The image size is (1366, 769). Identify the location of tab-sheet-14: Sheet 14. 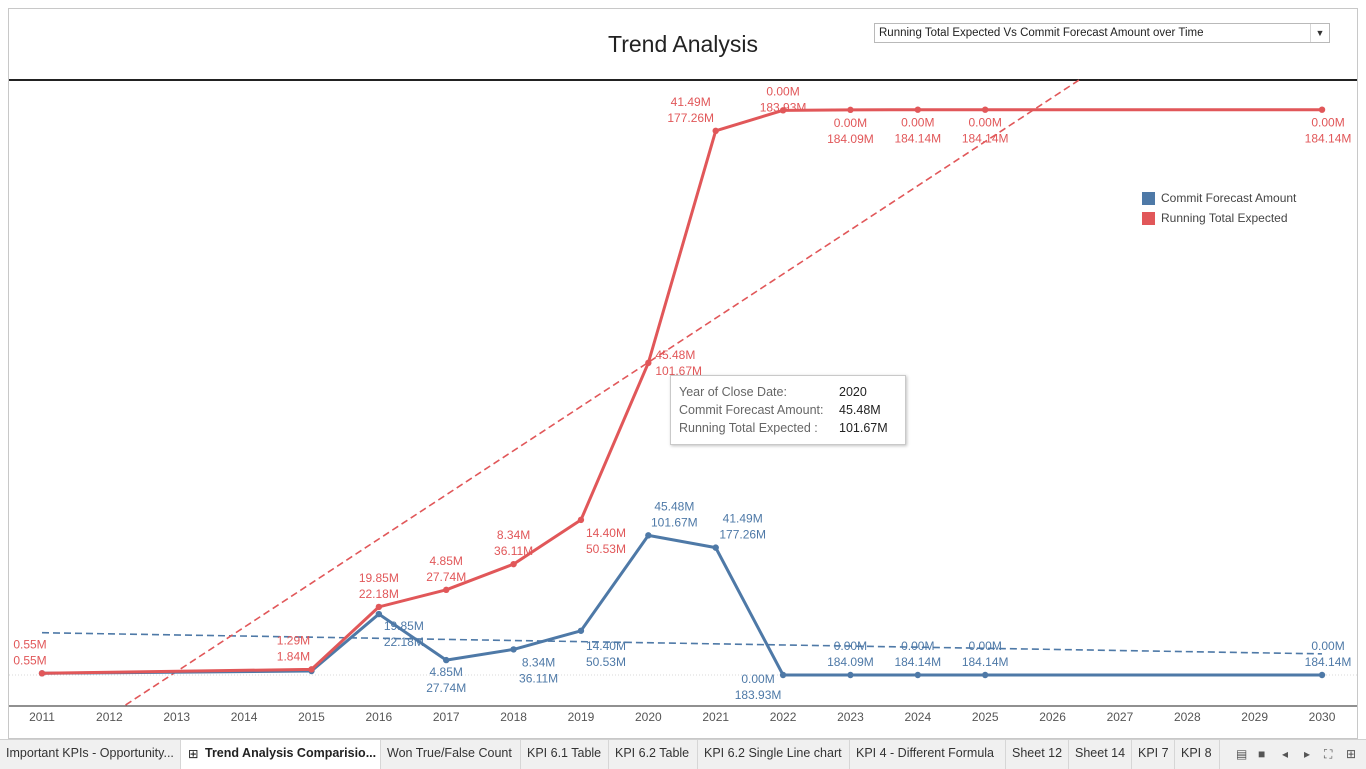
(1100, 754).